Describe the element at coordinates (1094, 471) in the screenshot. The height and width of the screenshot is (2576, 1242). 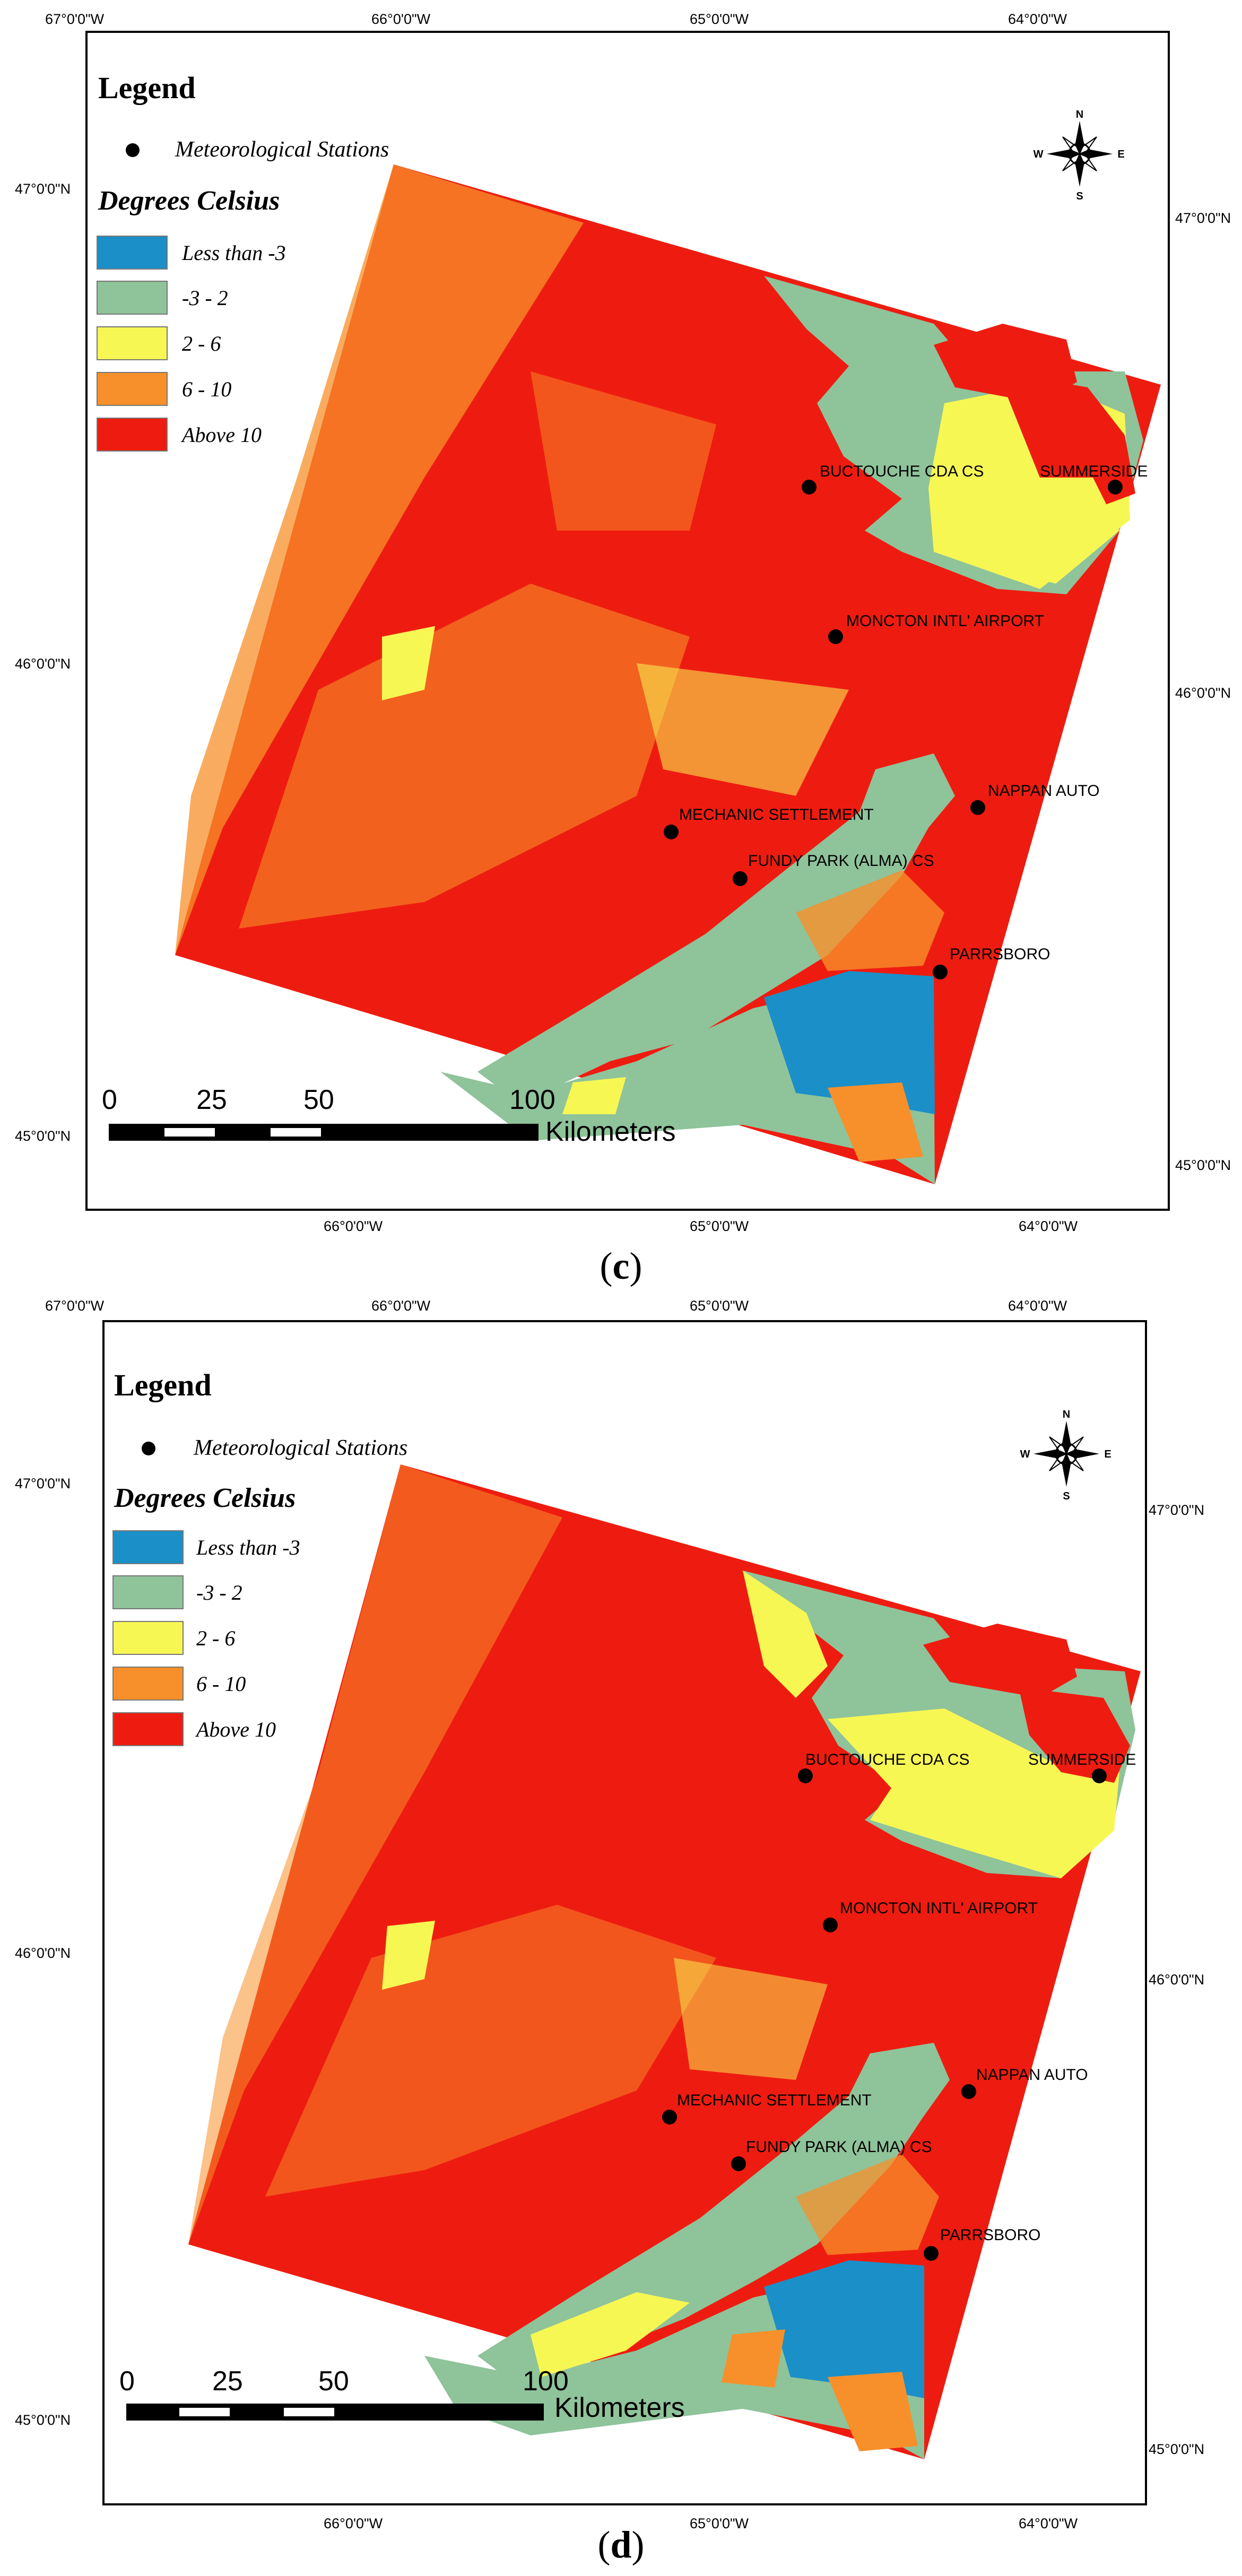
I see `station-label: SUMMERSIDE` at that location.